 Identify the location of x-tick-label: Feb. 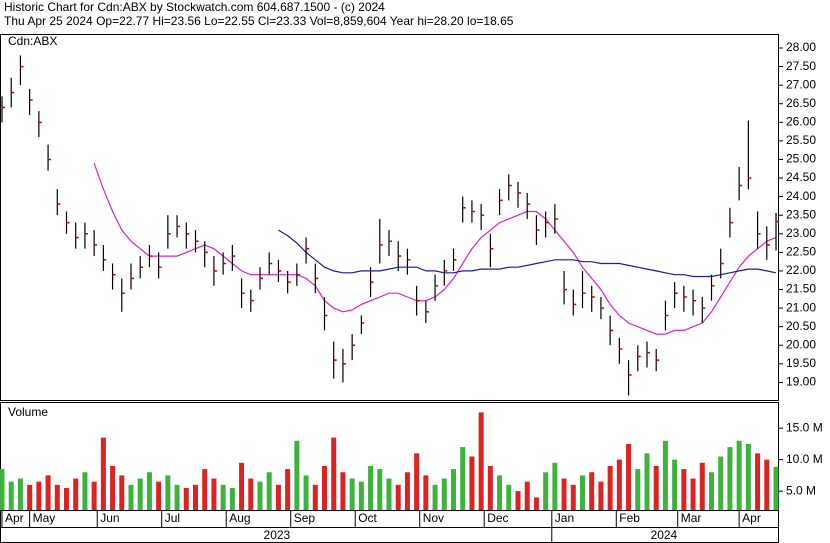
(629, 518).